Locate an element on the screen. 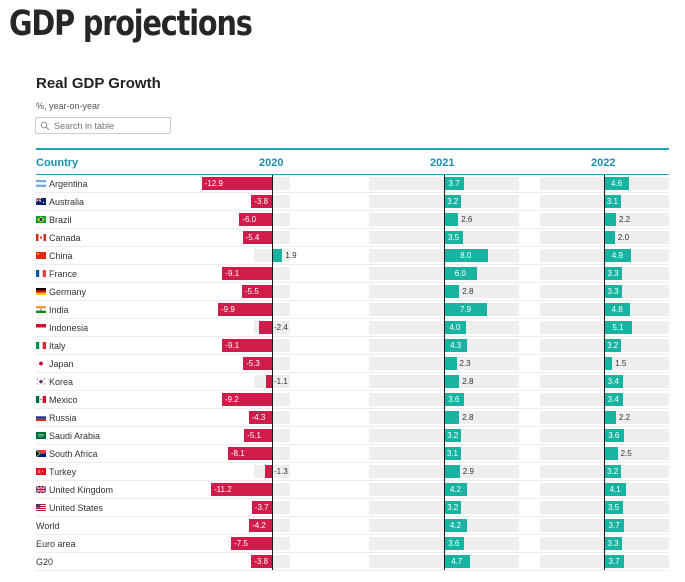  table-row: Turkey -1.3 2.9 3.2 is located at coordinates (352, 472).